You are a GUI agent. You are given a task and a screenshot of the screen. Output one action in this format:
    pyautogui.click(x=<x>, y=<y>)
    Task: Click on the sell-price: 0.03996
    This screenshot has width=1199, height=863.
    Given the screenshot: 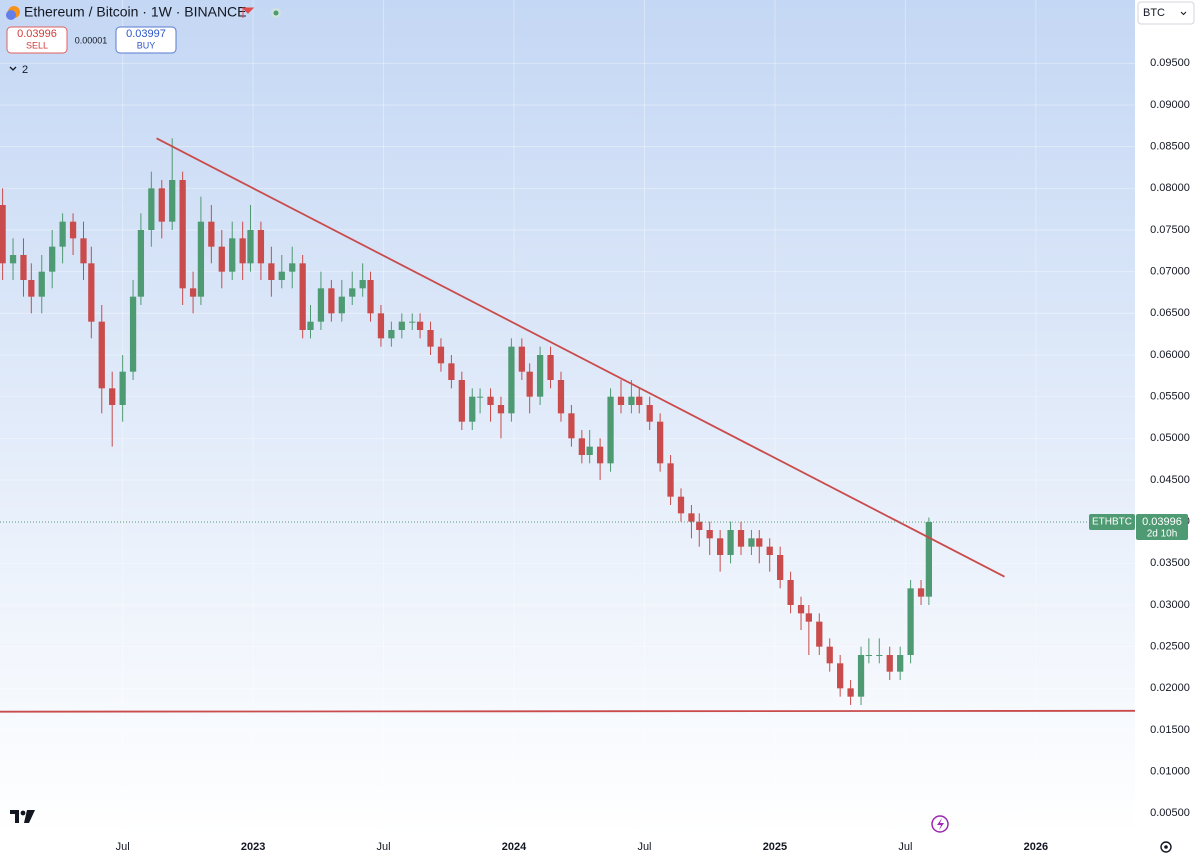 What is the action you would take?
    pyautogui.click(x=37, y=34)
    